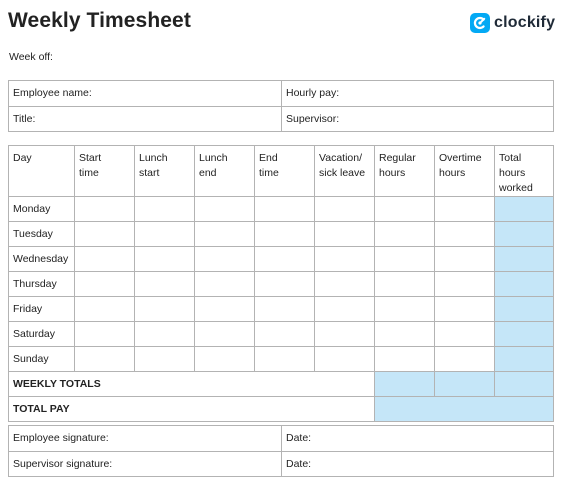  What do you see at coordinates (52, 93) in the screenshot?
I see `employee-name-label: Employee name:` at bounding box center [52, 93].